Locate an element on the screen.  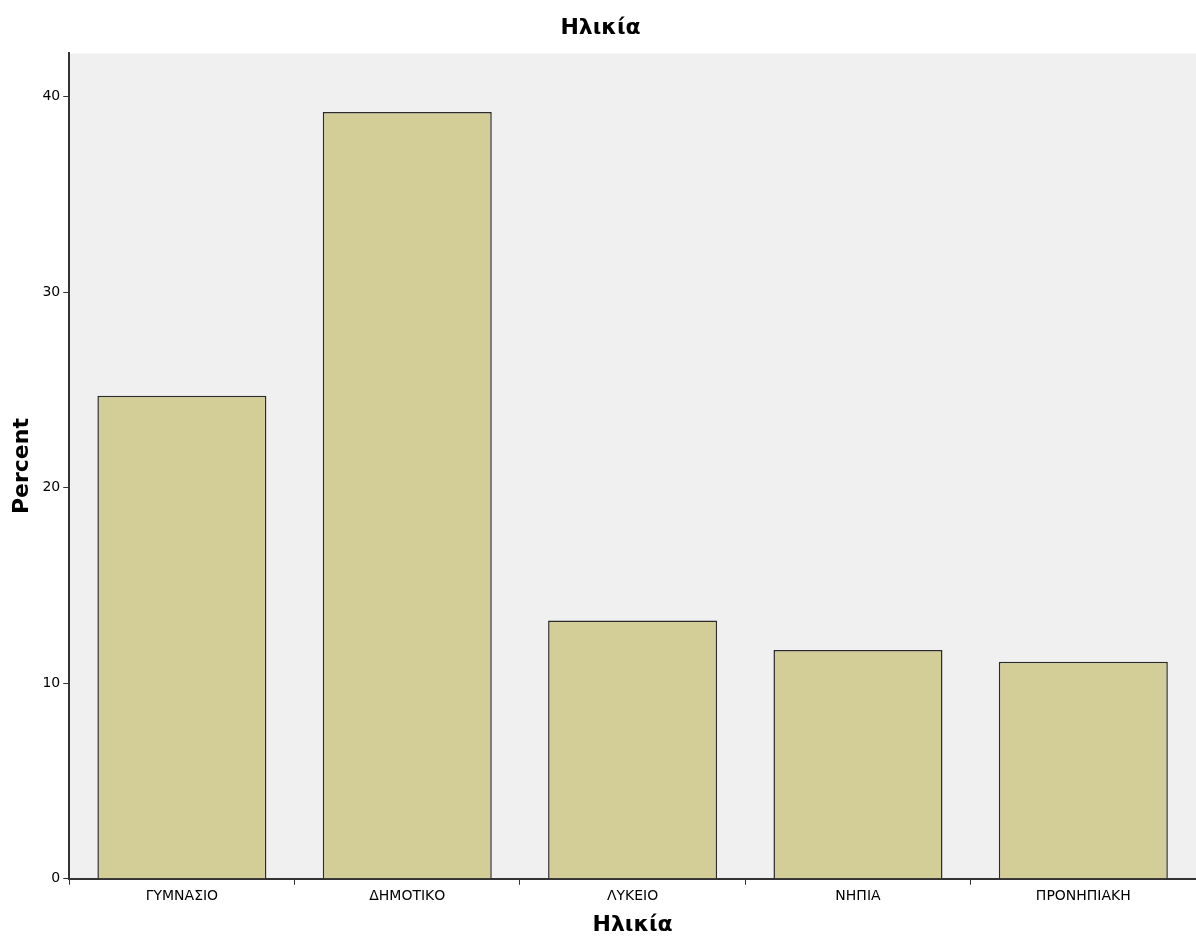
y-tick-label: 30 is located at coordinates (51, 290).